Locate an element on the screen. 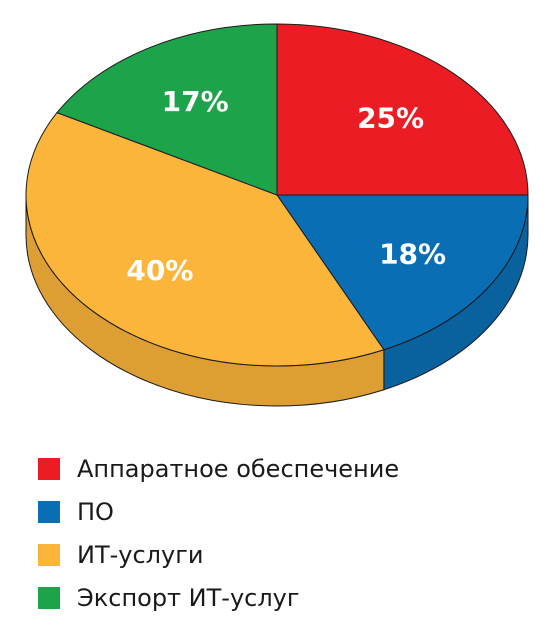 This screenshot has width=552, height=640. pie-slice-Экспорт ИТ-услуг is located at coordinates (167, 109).